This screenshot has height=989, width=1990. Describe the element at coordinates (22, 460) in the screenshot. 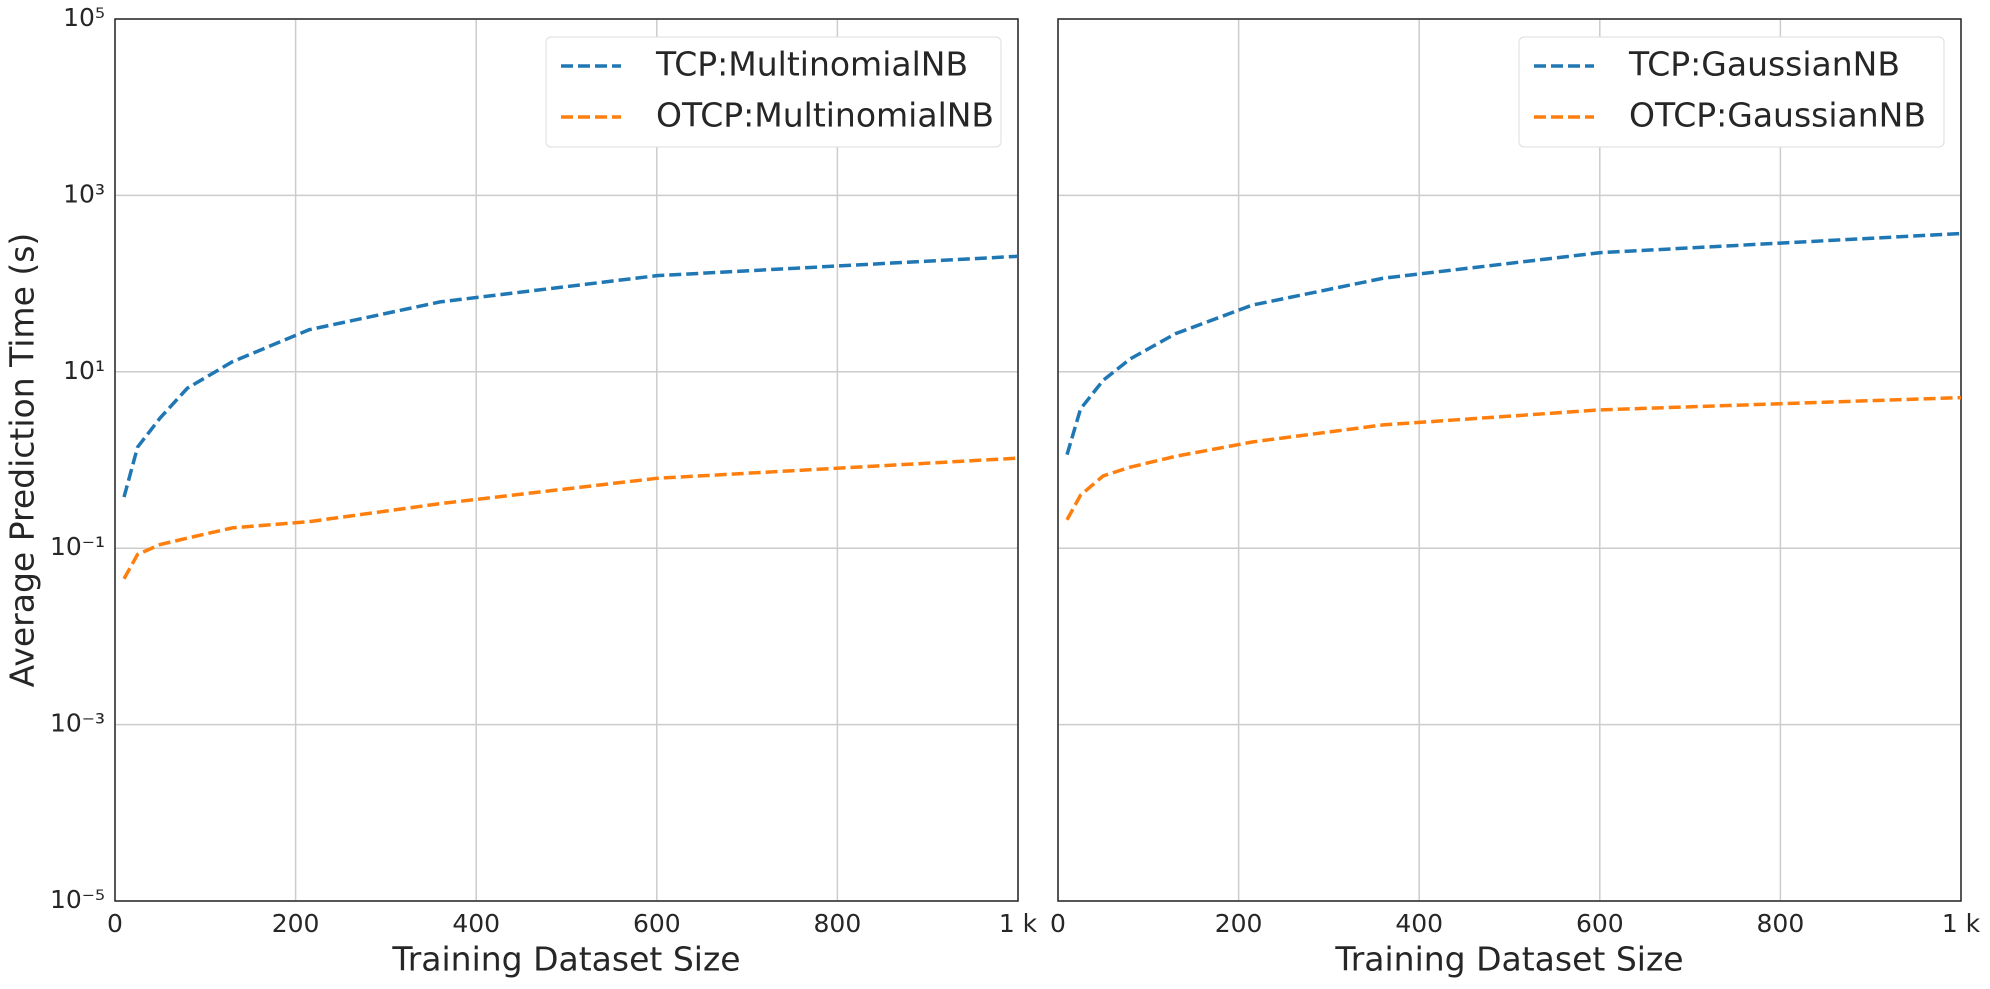

I see `y-axis-label: Average Prediction Time (s)` at that location.